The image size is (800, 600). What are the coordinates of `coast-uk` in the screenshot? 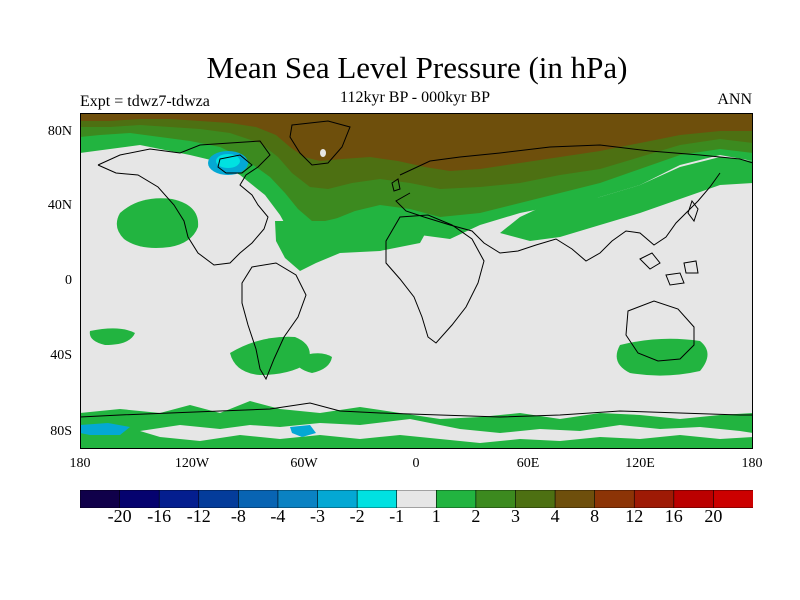 It's located at (396, 185).